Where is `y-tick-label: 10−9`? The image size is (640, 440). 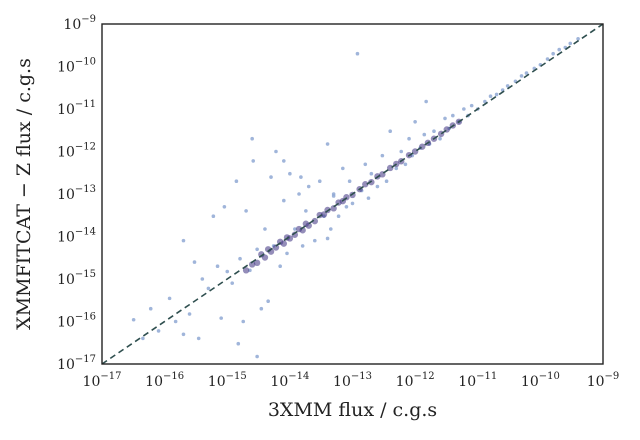 y-tick-label: 10−9 is located at coordinates (79, 23).